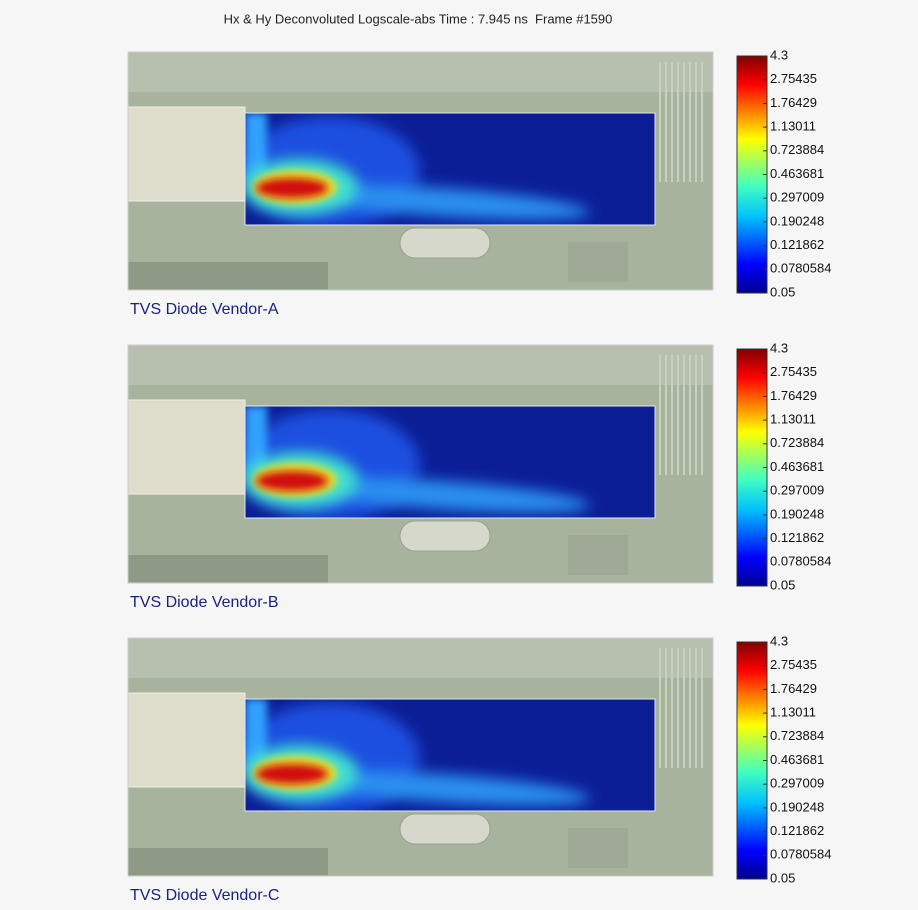 Image resolution: width=918 pixels, height=910 pixels. What do you see at coordinates (204, 309) in the screenshot?
I see `panel-label: TVS Diode Vendor-A` at bounding box center [204, 309].